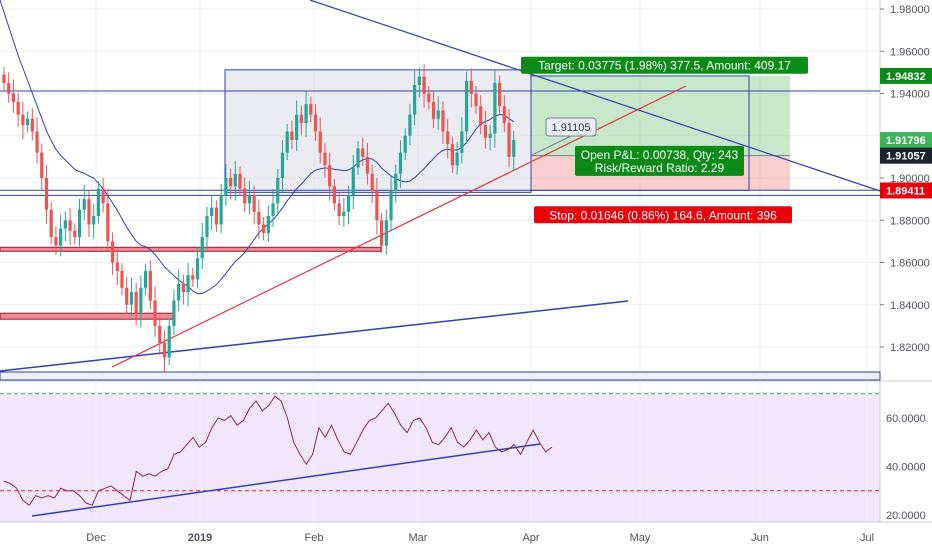  I want to click on target-label-box, so click(664, 65).